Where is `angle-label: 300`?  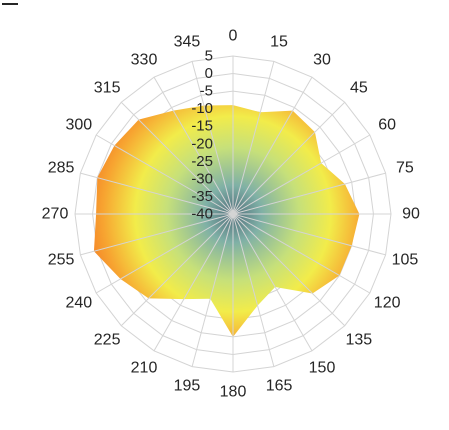
angle-label: 300 is located at coordinates (78, 125).